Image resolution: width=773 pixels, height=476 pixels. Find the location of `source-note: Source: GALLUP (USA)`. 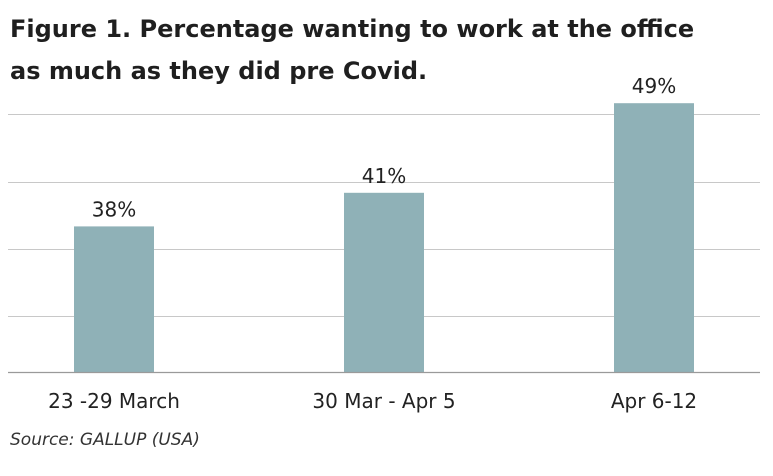

source-note: Source: GALLUP (USA) is located at coordinates (105, 440).